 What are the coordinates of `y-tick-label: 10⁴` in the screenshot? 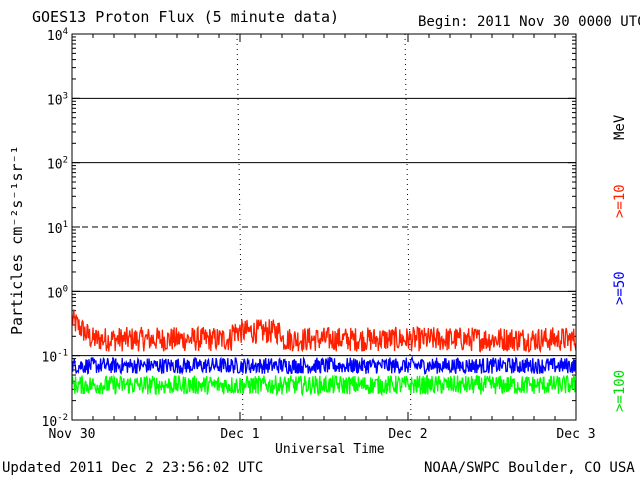 It's located at (57, 35).